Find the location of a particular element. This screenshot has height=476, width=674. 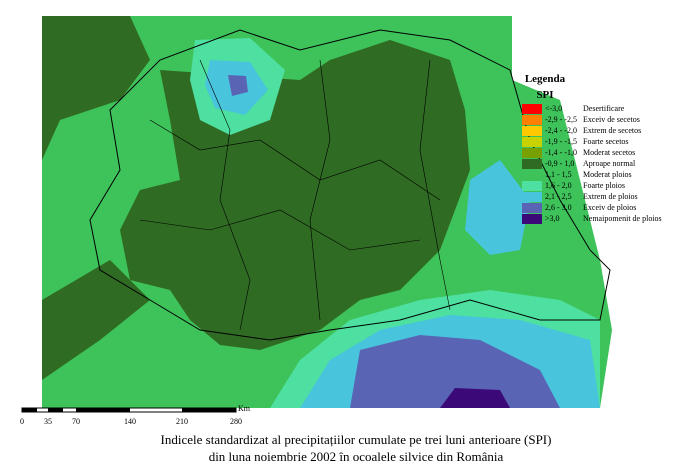

legend-label: Extrem de ploios is located at coordinates (610, 196).